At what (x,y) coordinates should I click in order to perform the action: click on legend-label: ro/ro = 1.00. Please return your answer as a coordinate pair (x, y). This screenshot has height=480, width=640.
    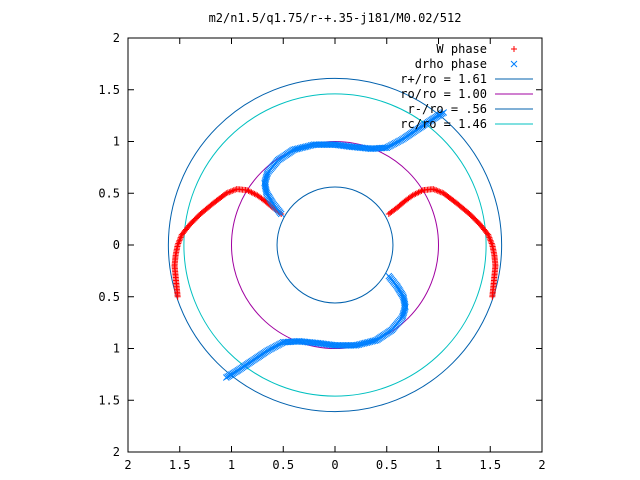
    Looking at the image, I should click on (443, 94).